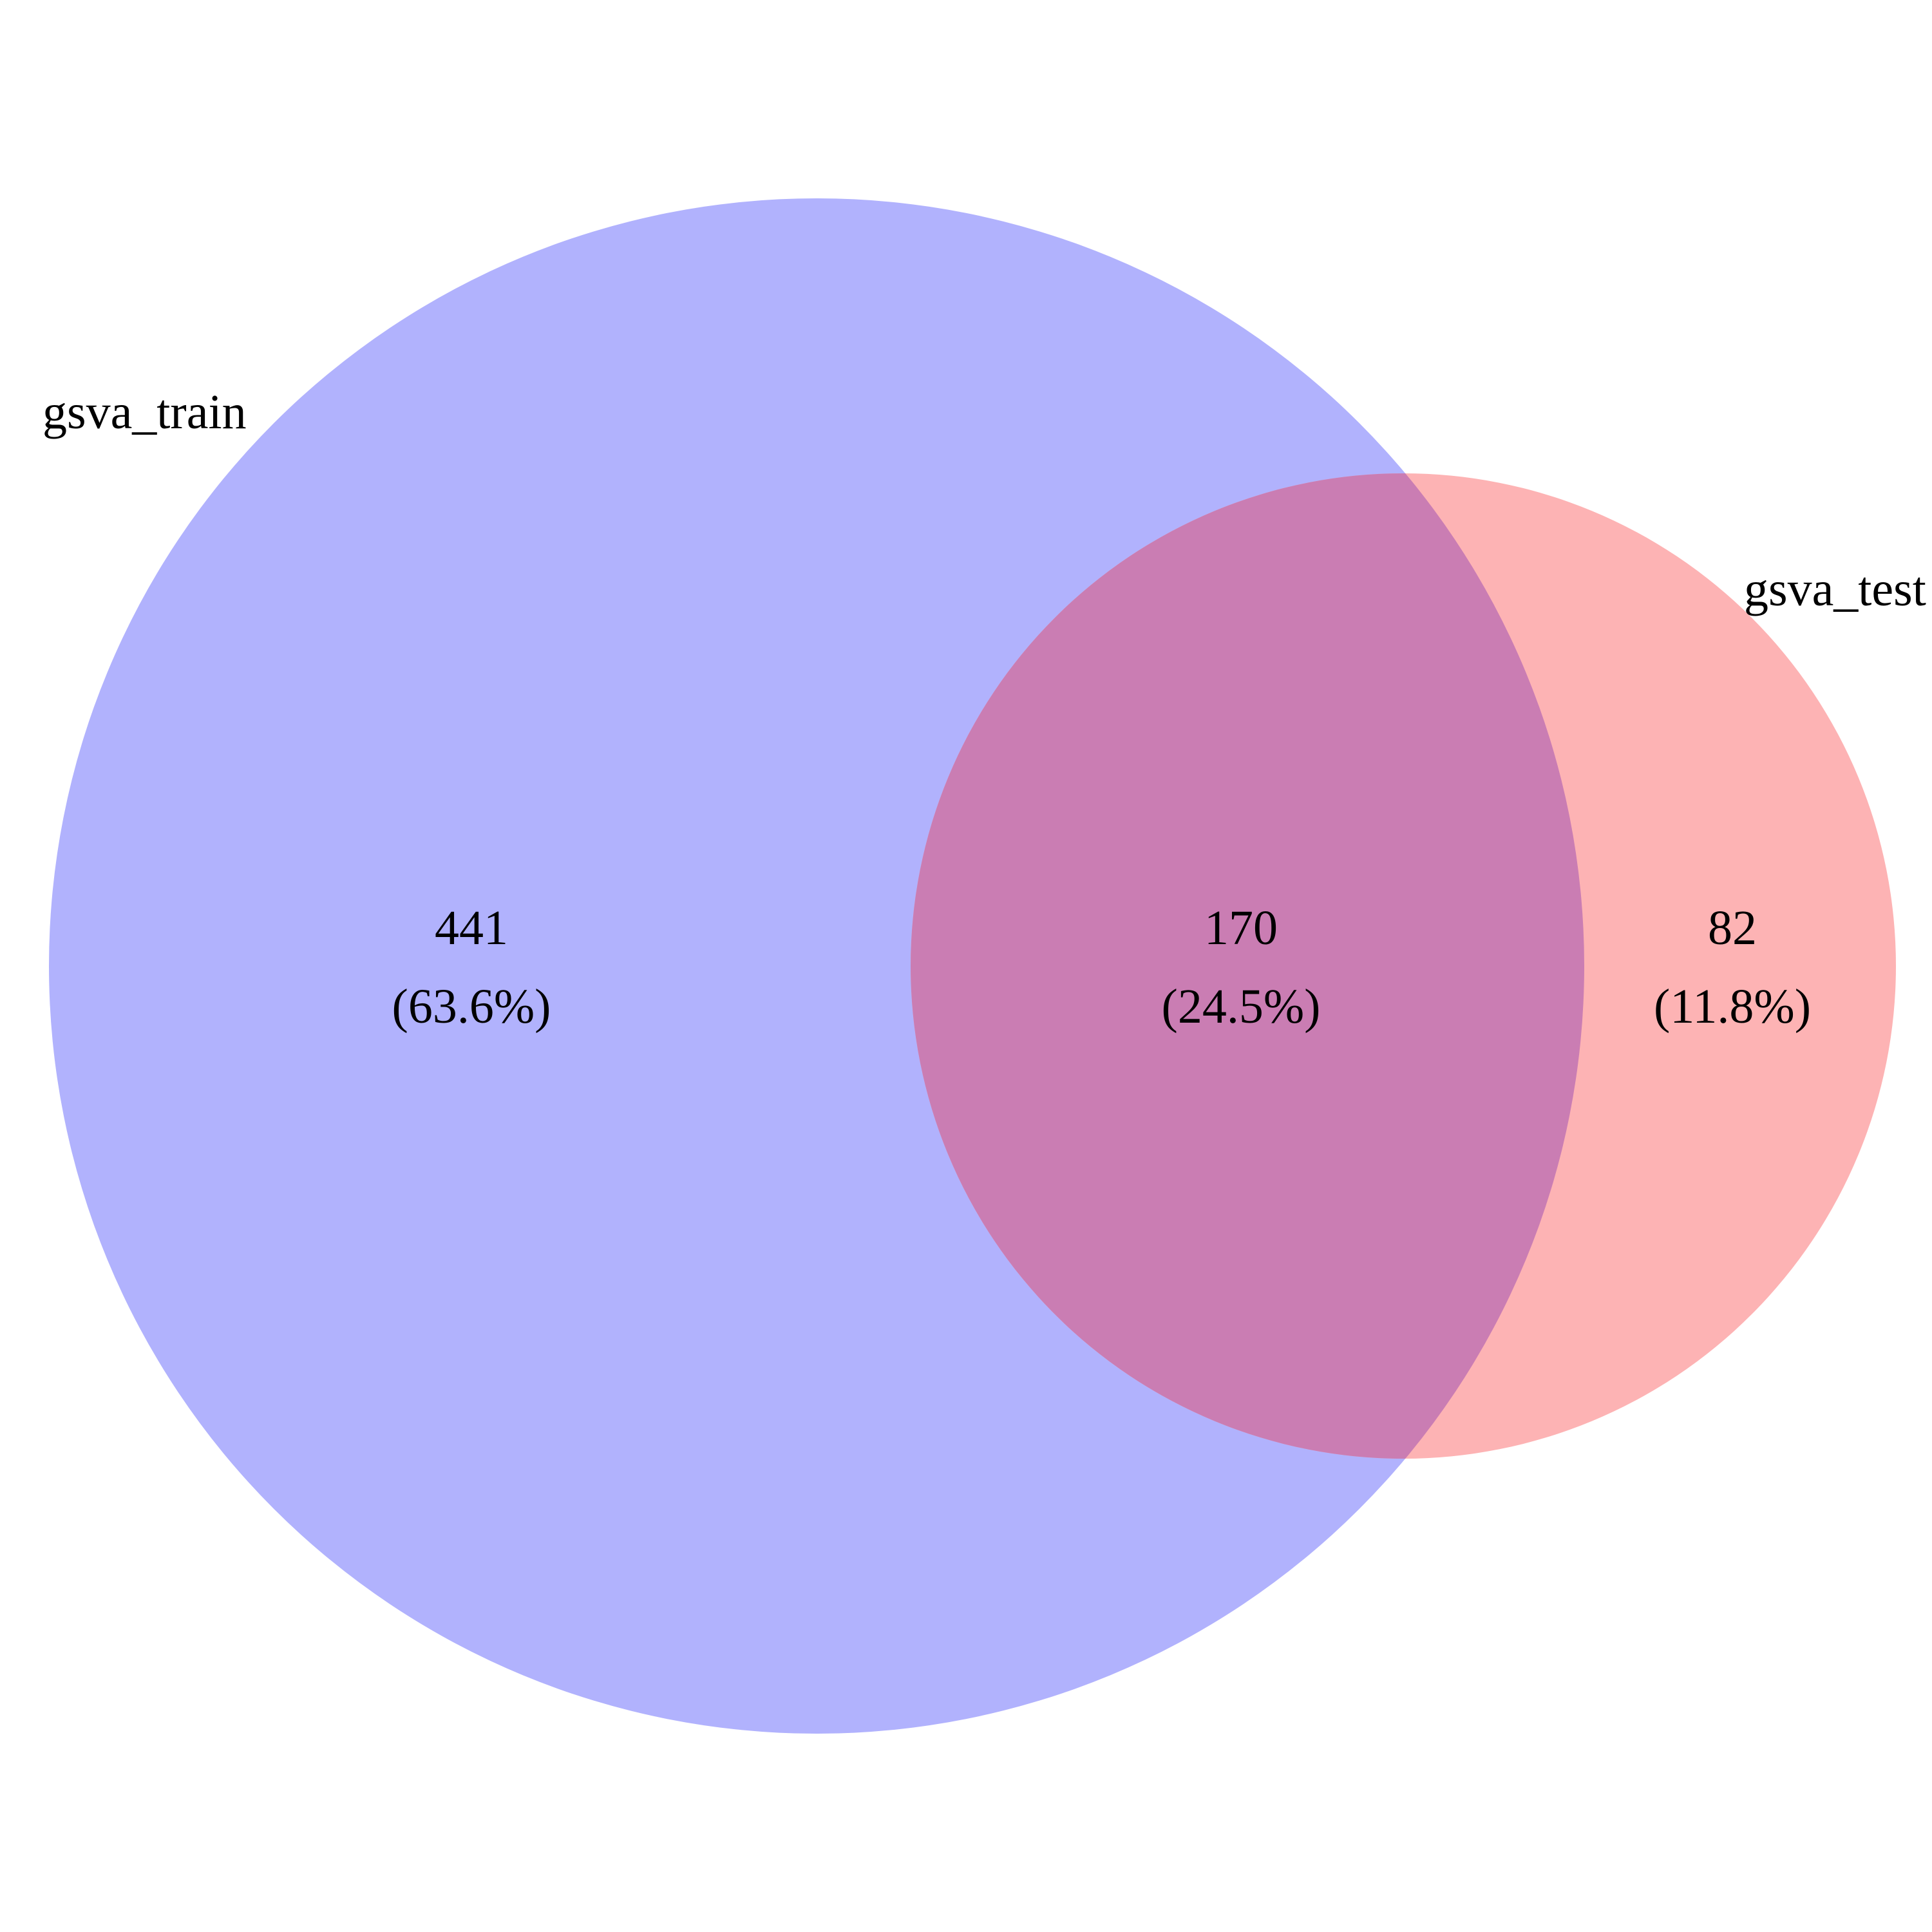  I want to click on region-test-only-count: 82, so click(1733, 928).